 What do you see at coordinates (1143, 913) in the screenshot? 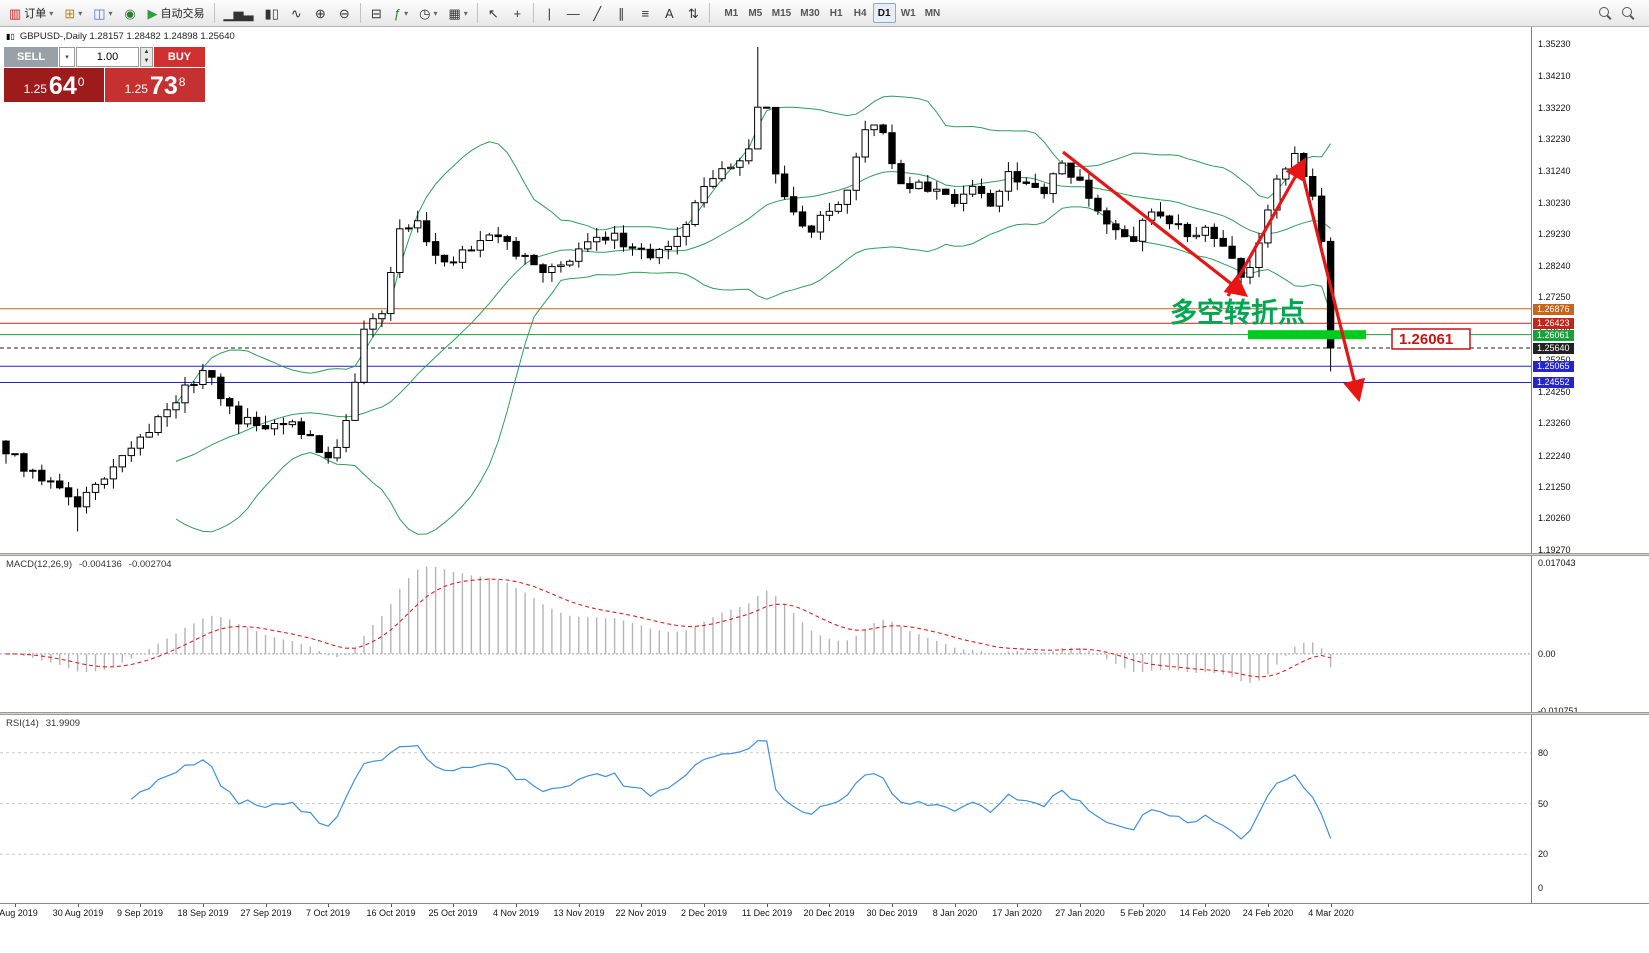
I see `date-label: 5 Feb 2020` at bounding box center [1143, 913].